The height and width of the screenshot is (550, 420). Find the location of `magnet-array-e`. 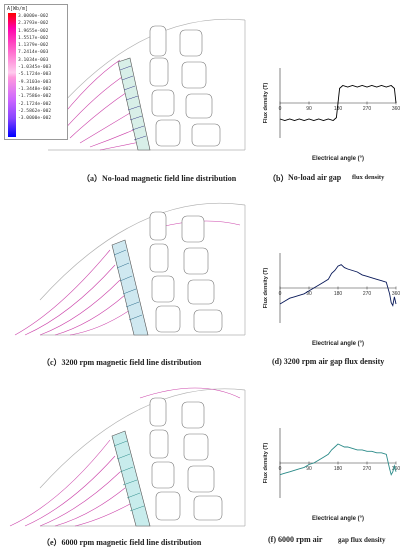

magnet-array-e is located at coordinates (131, 478).